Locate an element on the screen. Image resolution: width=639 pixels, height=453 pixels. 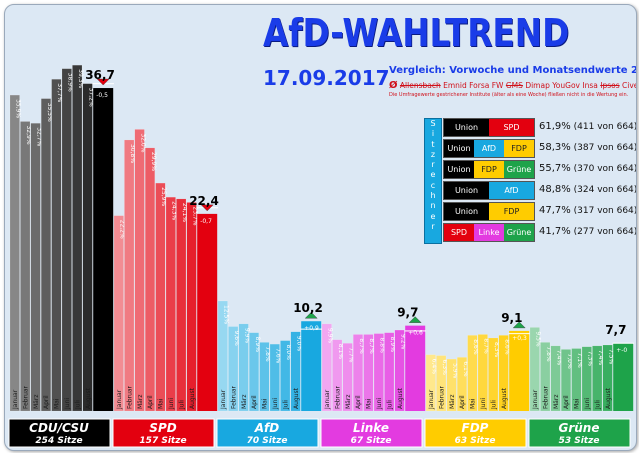
change-value-linke: +0,6 is located at coordinates (415, 333).